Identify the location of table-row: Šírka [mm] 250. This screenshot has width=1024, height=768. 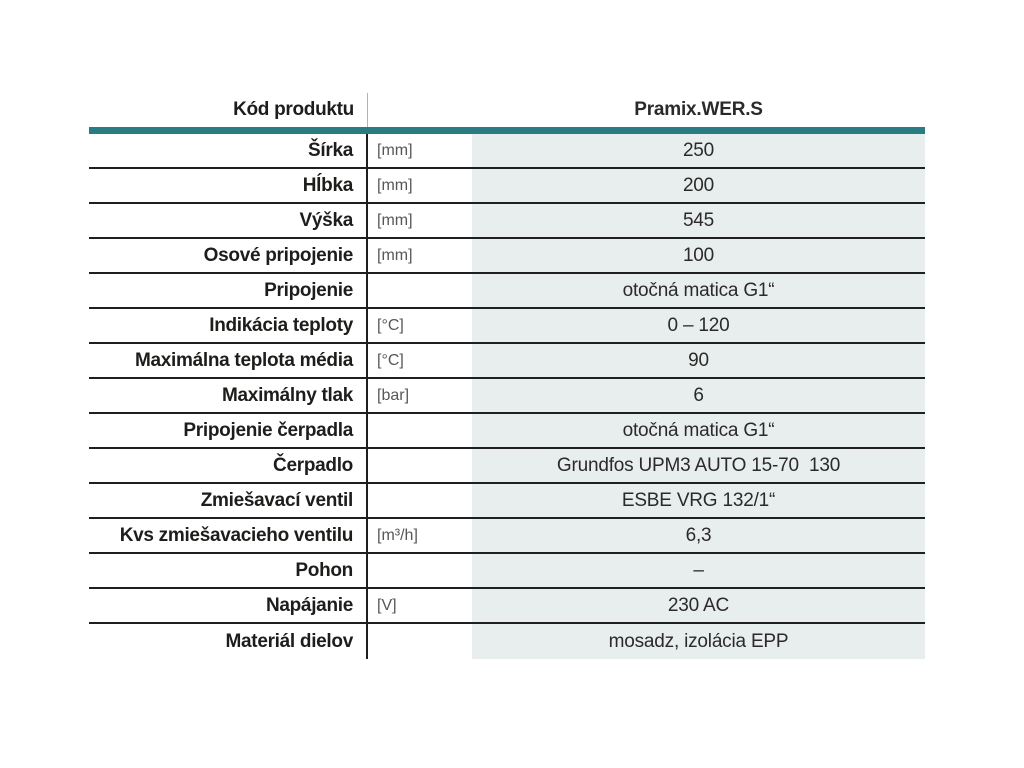
(507, 151).